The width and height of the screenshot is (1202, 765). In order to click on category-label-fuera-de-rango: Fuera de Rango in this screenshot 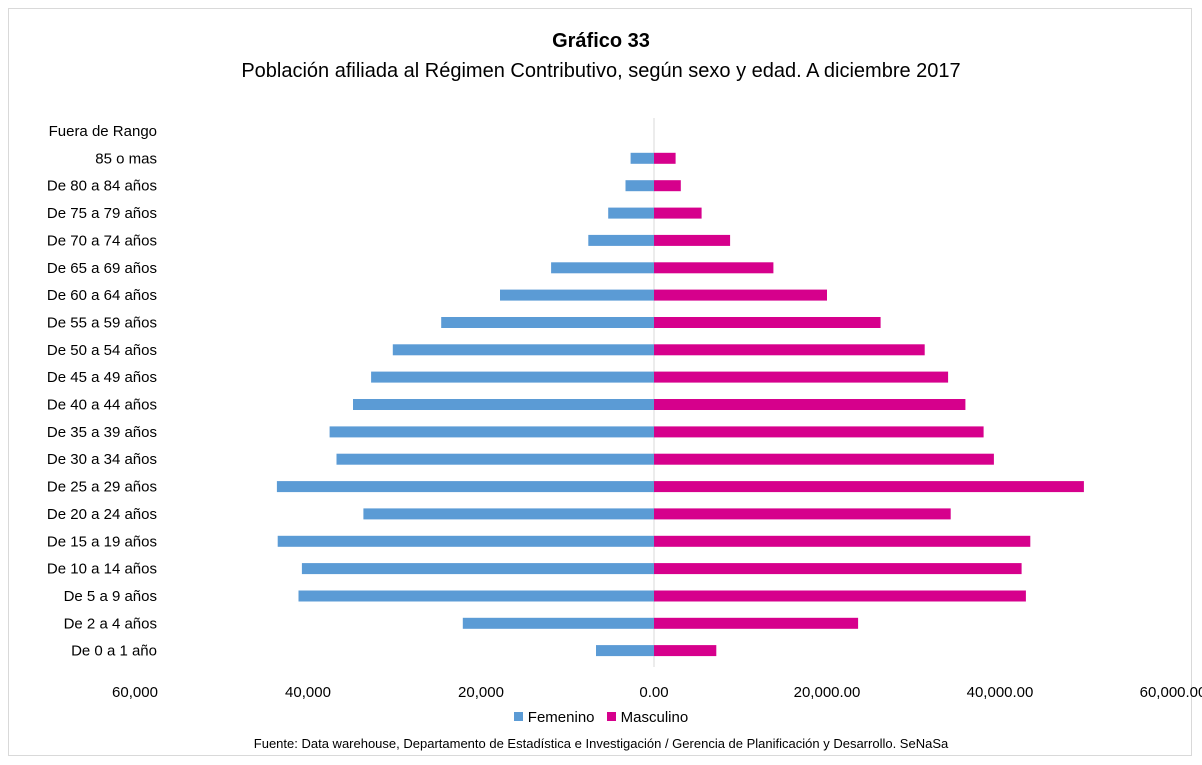, I will do `click(103, 131)`.